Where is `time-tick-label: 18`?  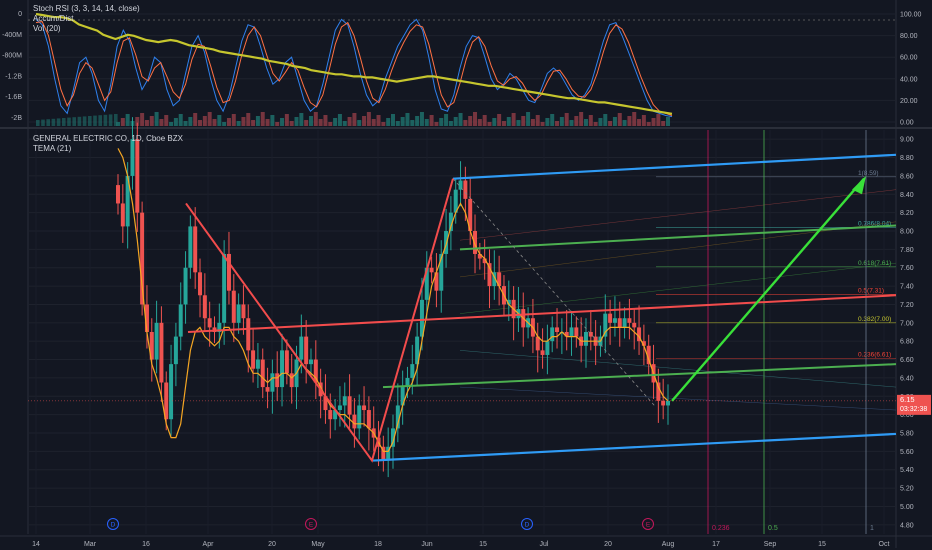 time-tick-label: 18 is located at coordinates (378, 544).